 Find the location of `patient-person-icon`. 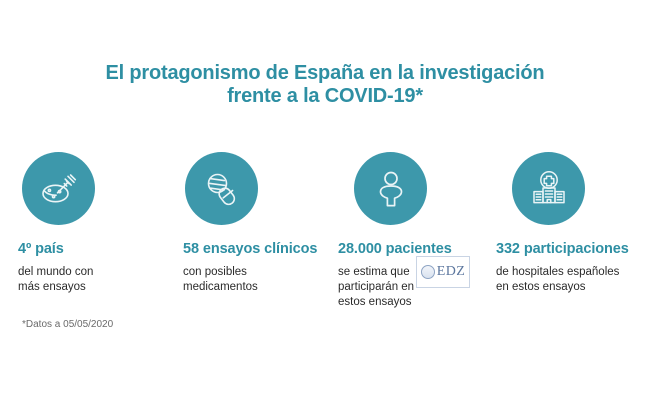

patient-person-icon is located at coordinates (391, 189).